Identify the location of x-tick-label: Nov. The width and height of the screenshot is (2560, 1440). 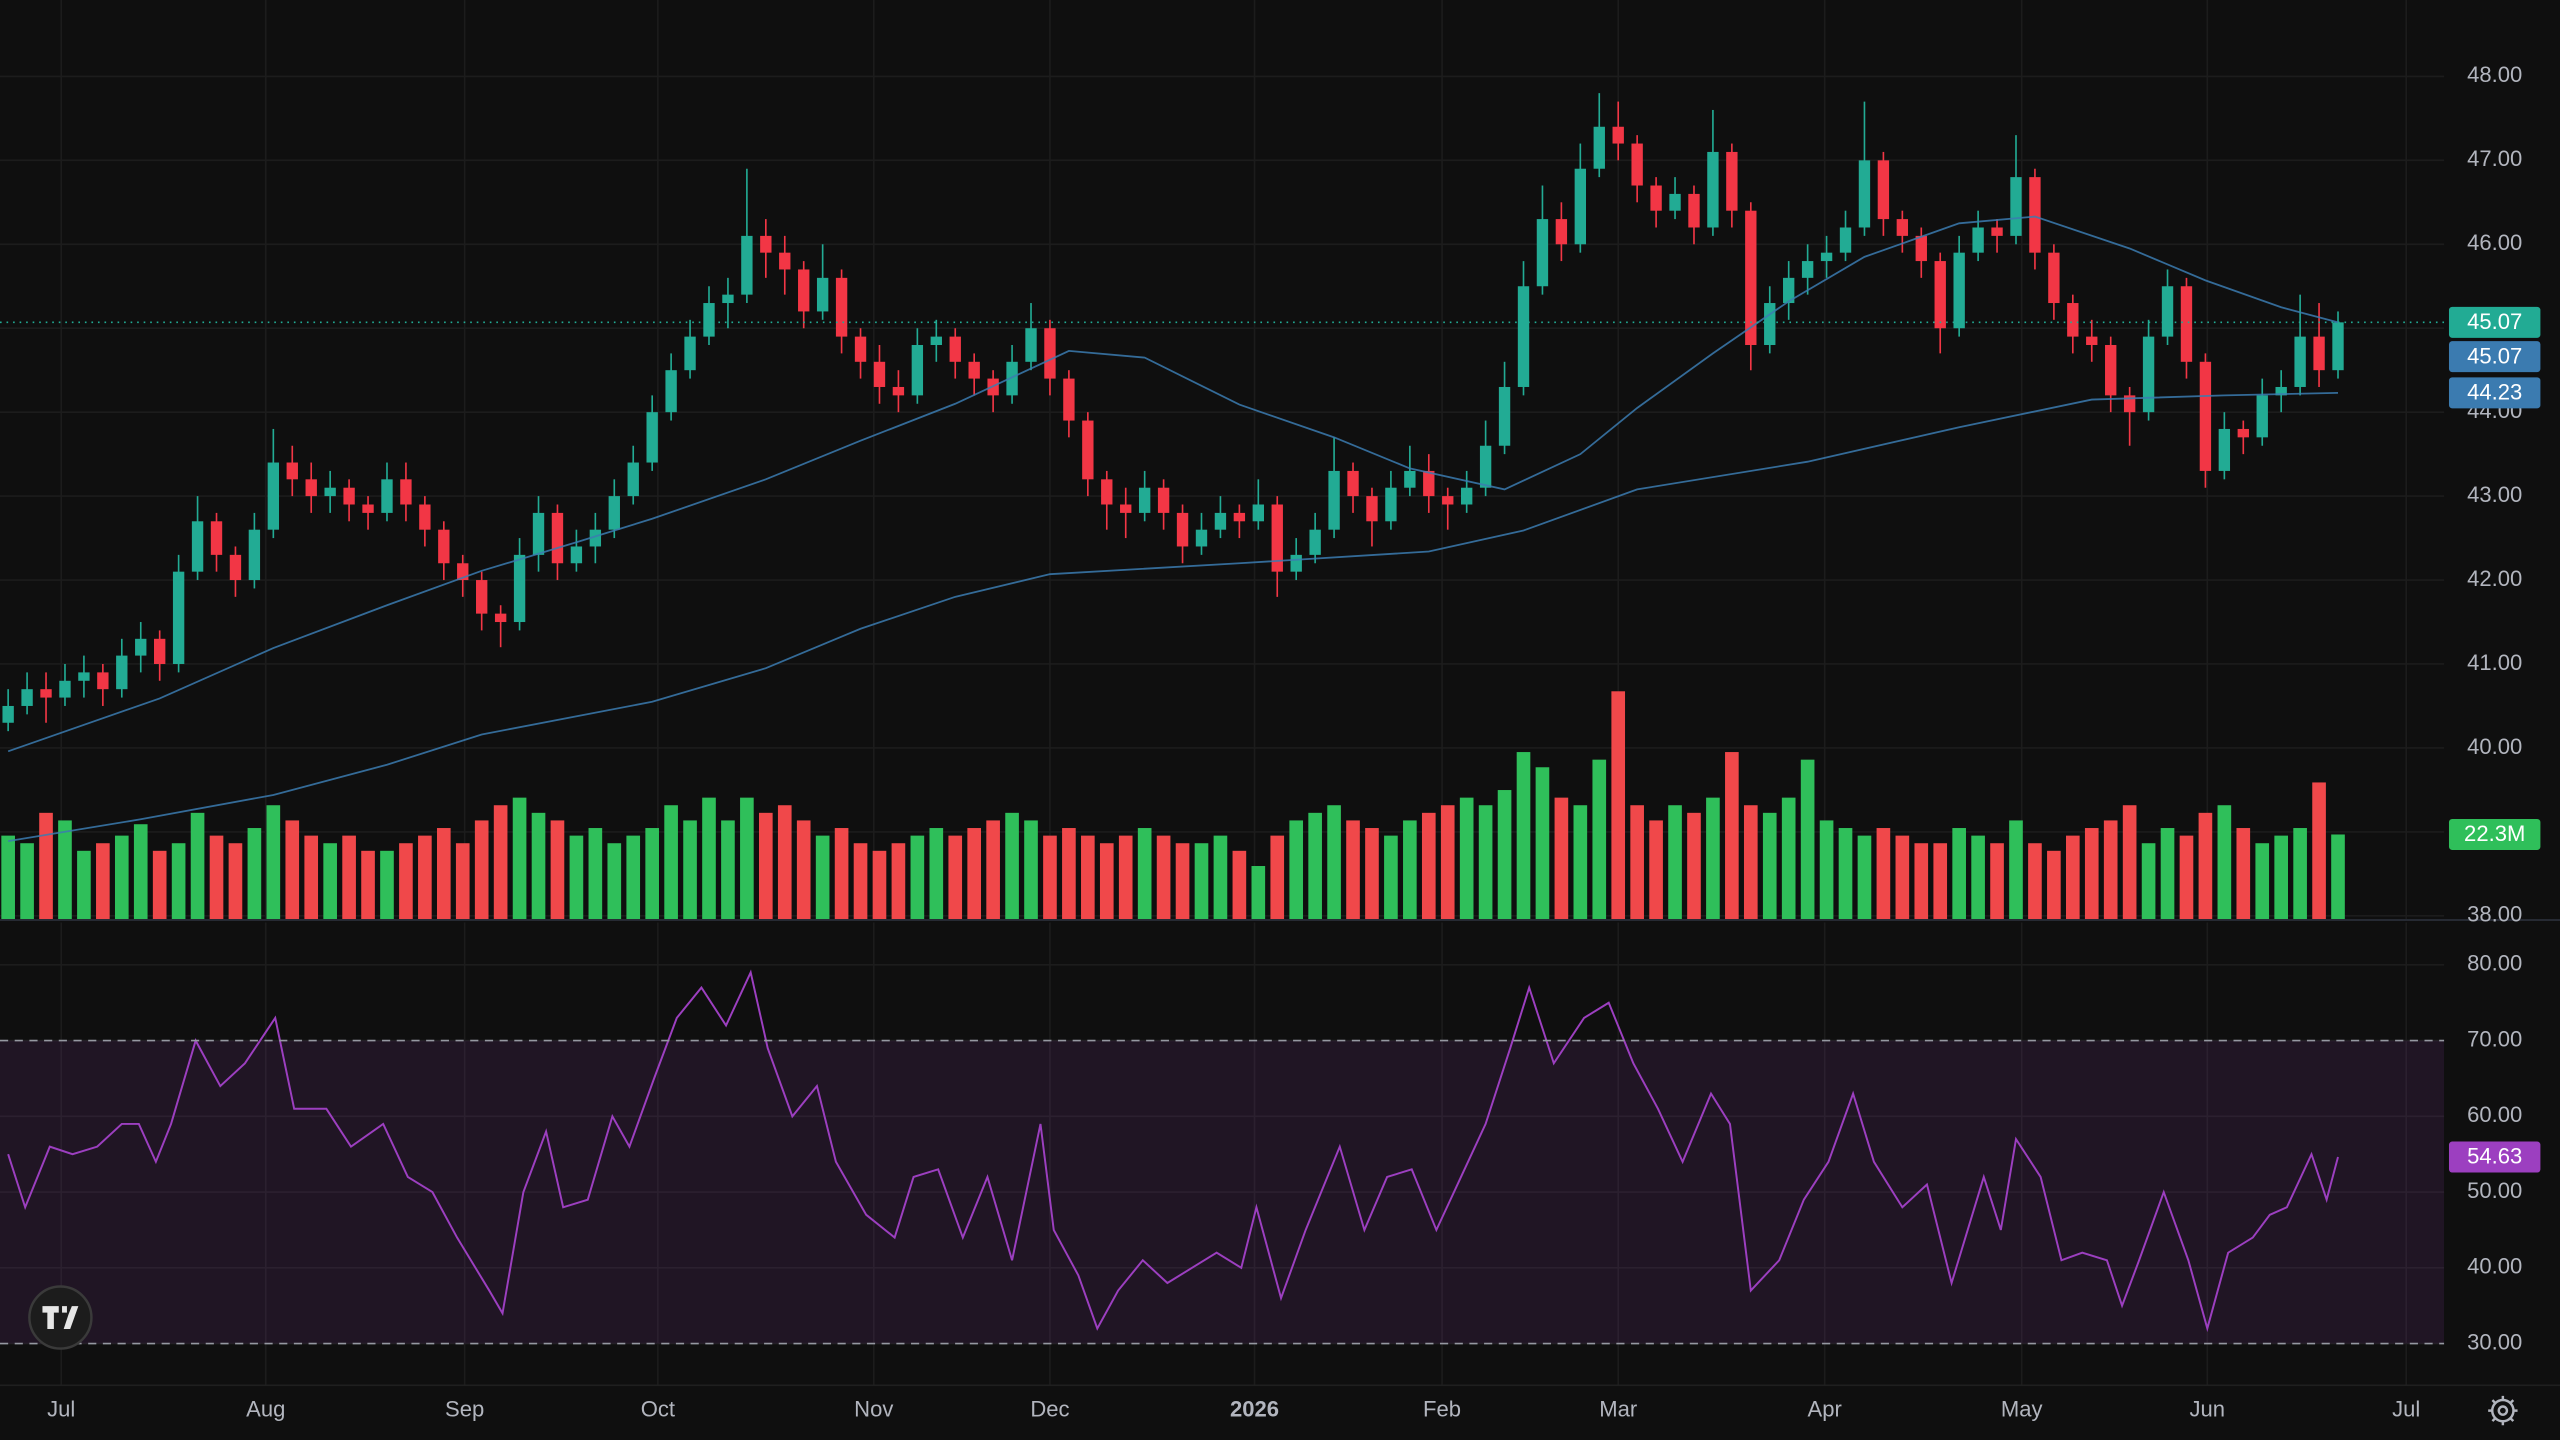
(873, 1408).